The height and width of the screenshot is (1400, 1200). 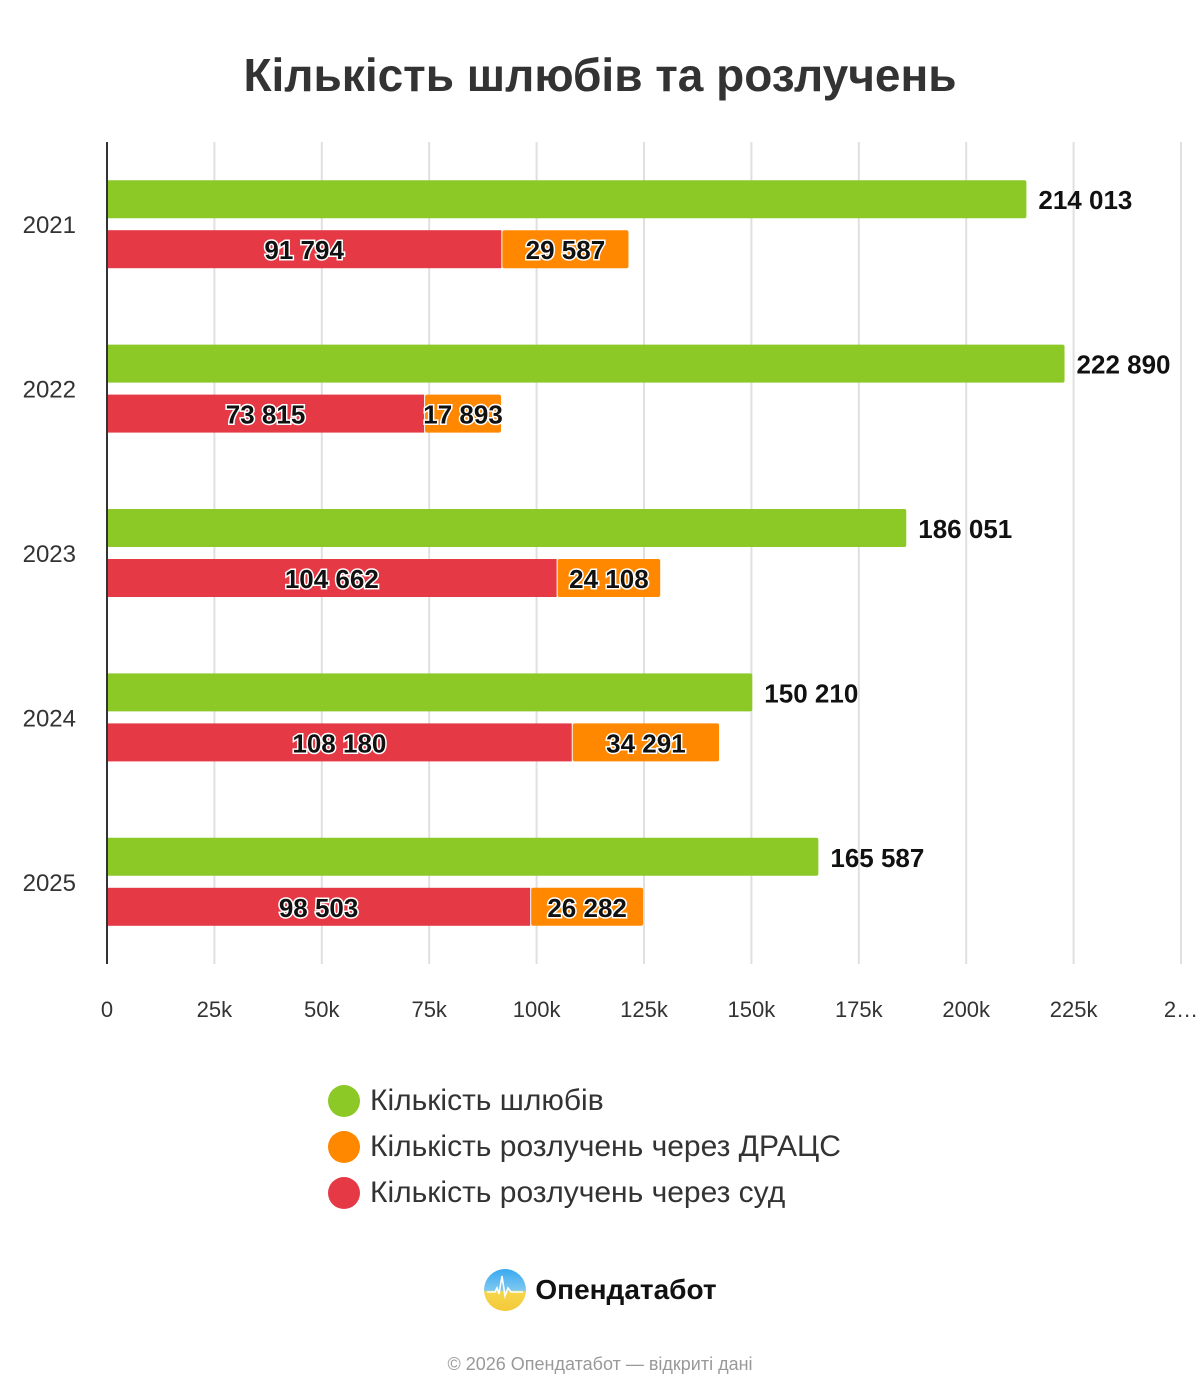 What do you see at coordinates (429, 1009) in the screenshot?
I see `x-tick-label: 75k` at bounding box center [429, 1009].